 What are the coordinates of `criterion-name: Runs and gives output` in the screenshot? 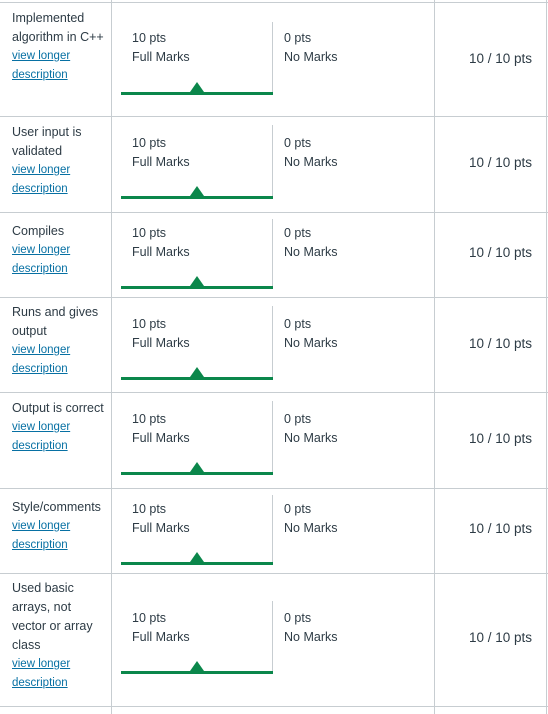 It's located at (55, 321).